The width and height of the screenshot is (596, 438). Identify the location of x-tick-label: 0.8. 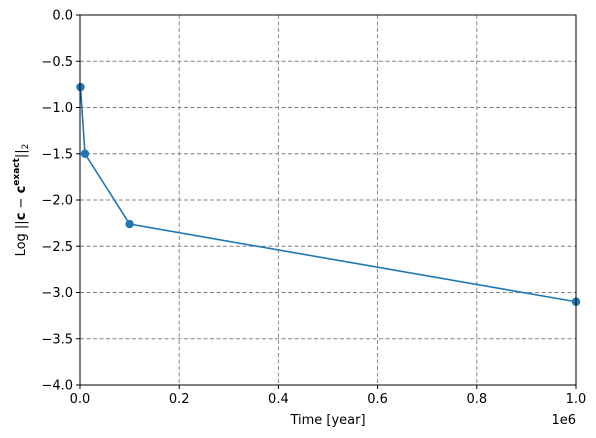
(476, 399).